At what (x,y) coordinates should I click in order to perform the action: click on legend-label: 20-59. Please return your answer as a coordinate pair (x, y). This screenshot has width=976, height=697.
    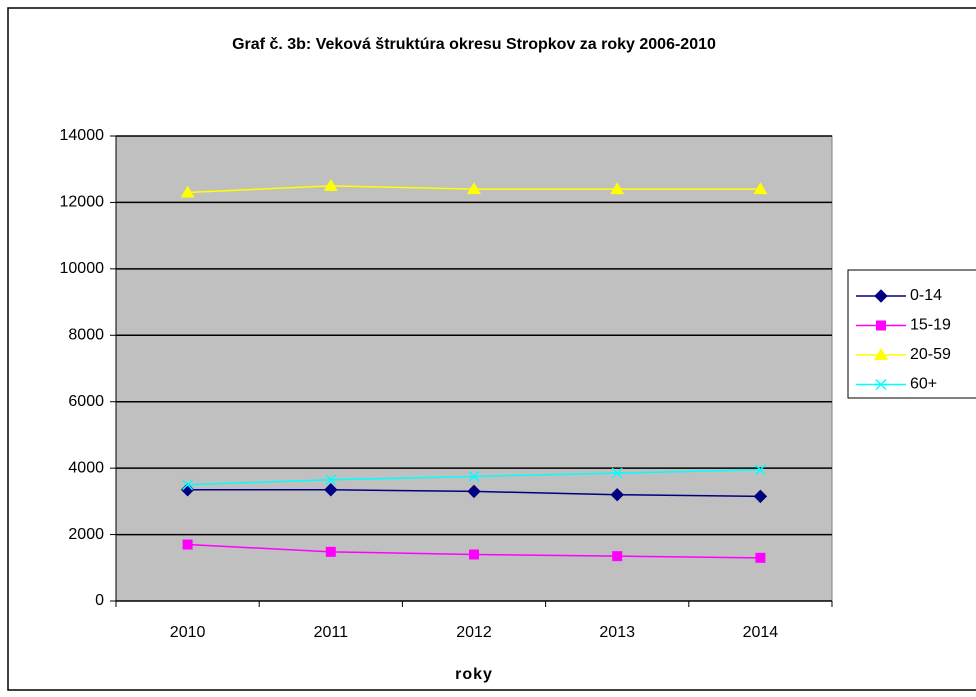
    Looking at the image, I should click on (930, 354).